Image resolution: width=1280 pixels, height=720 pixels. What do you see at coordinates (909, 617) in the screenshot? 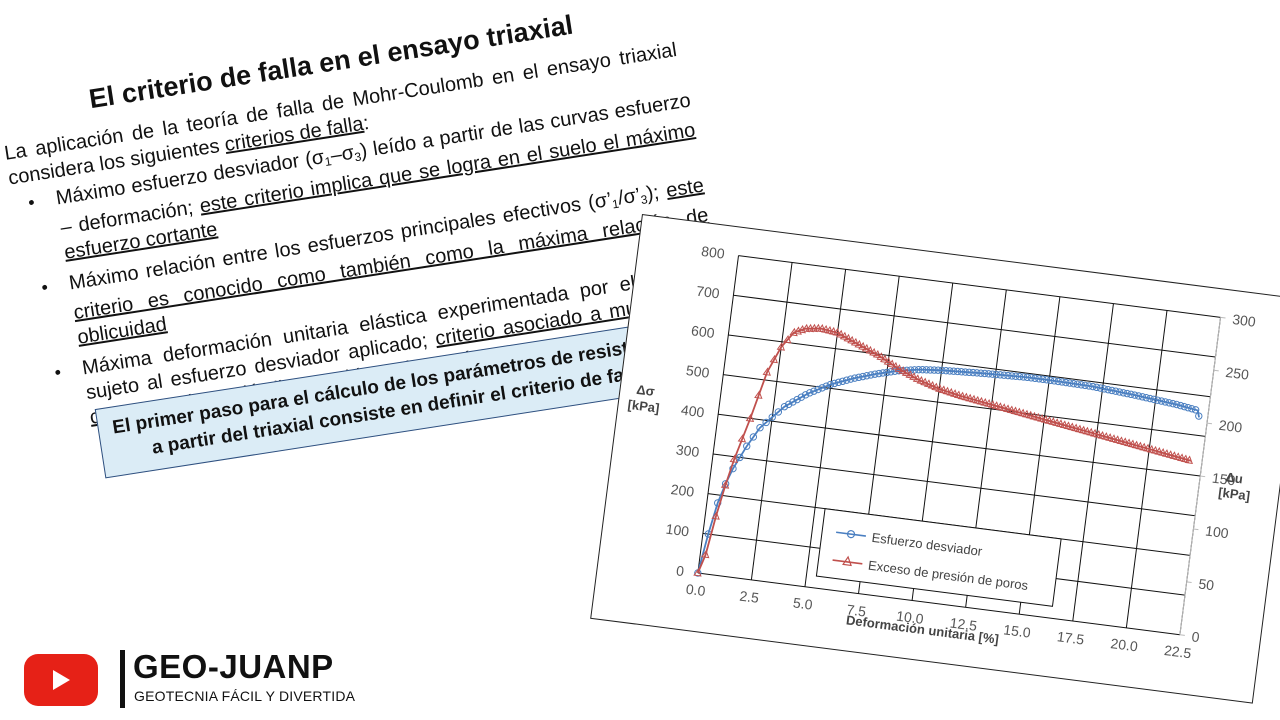
I see `x-tick-label: 10.0` at bounding box center [909, 617].